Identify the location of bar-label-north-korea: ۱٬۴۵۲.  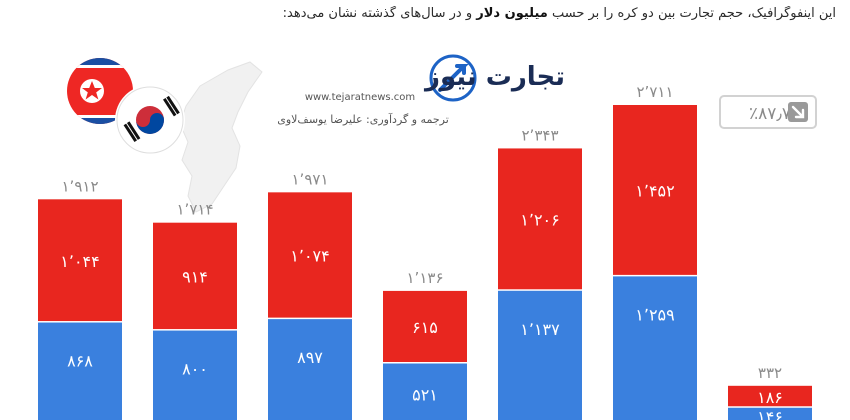
(654, 191).